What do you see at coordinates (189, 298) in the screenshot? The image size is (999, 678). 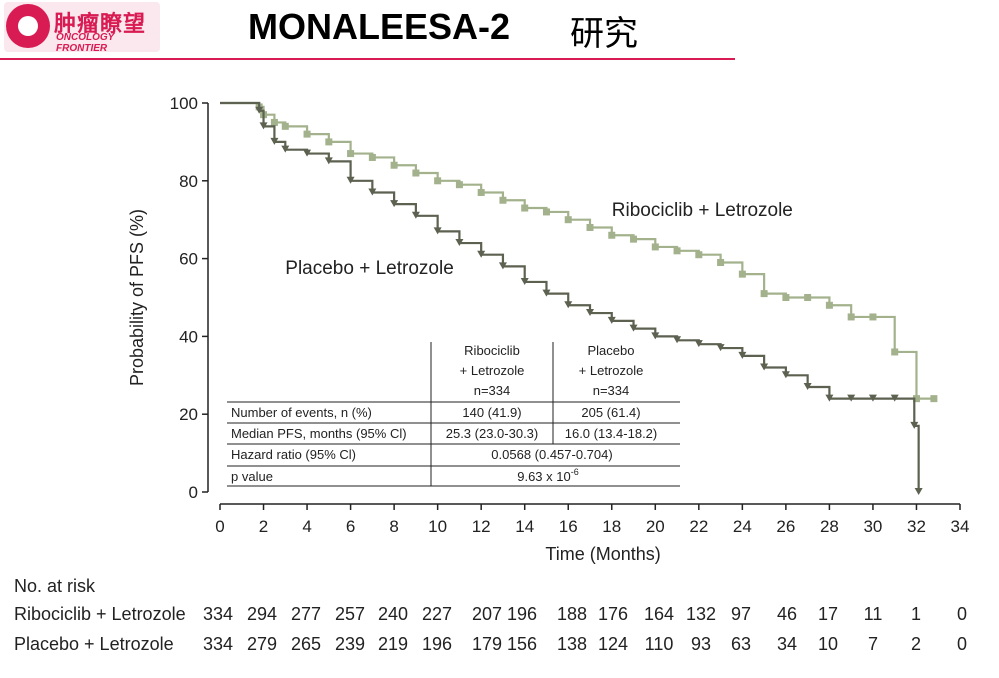 I see `y-ticks: 0 20 40 60 80 100` at bounding box center [189, 298].